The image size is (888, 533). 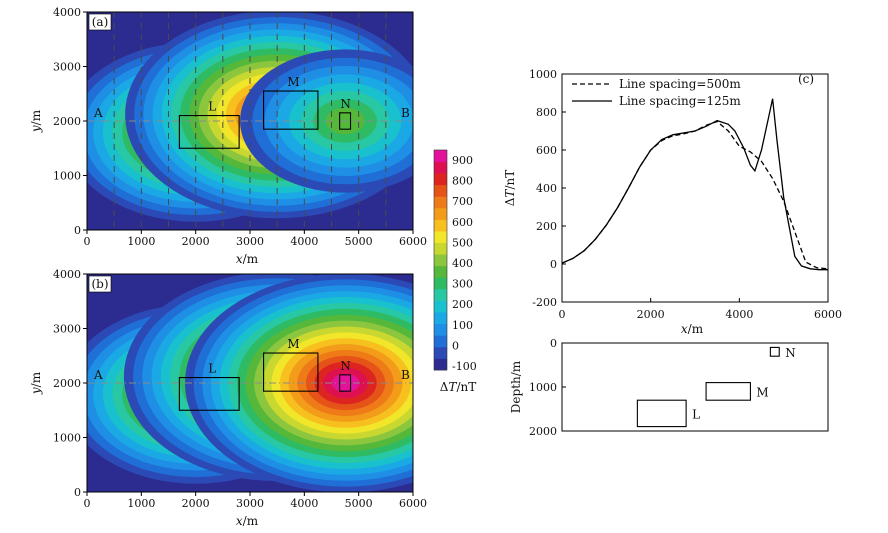 What do you see at coordinates (455, 345) in the screenshot?
I see `colorbar-tick-label-9: 0` at bounding box center [455, 345].